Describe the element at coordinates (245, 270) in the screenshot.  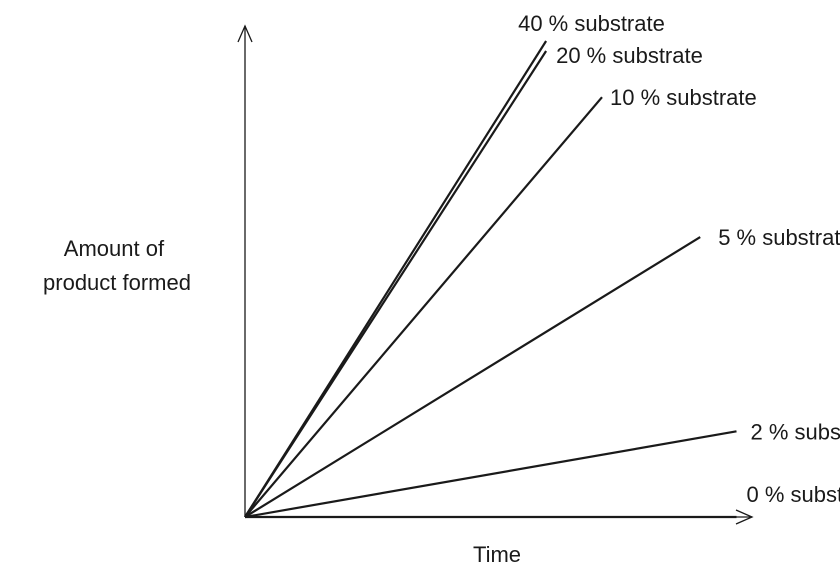
I see `y-axis` at that location.